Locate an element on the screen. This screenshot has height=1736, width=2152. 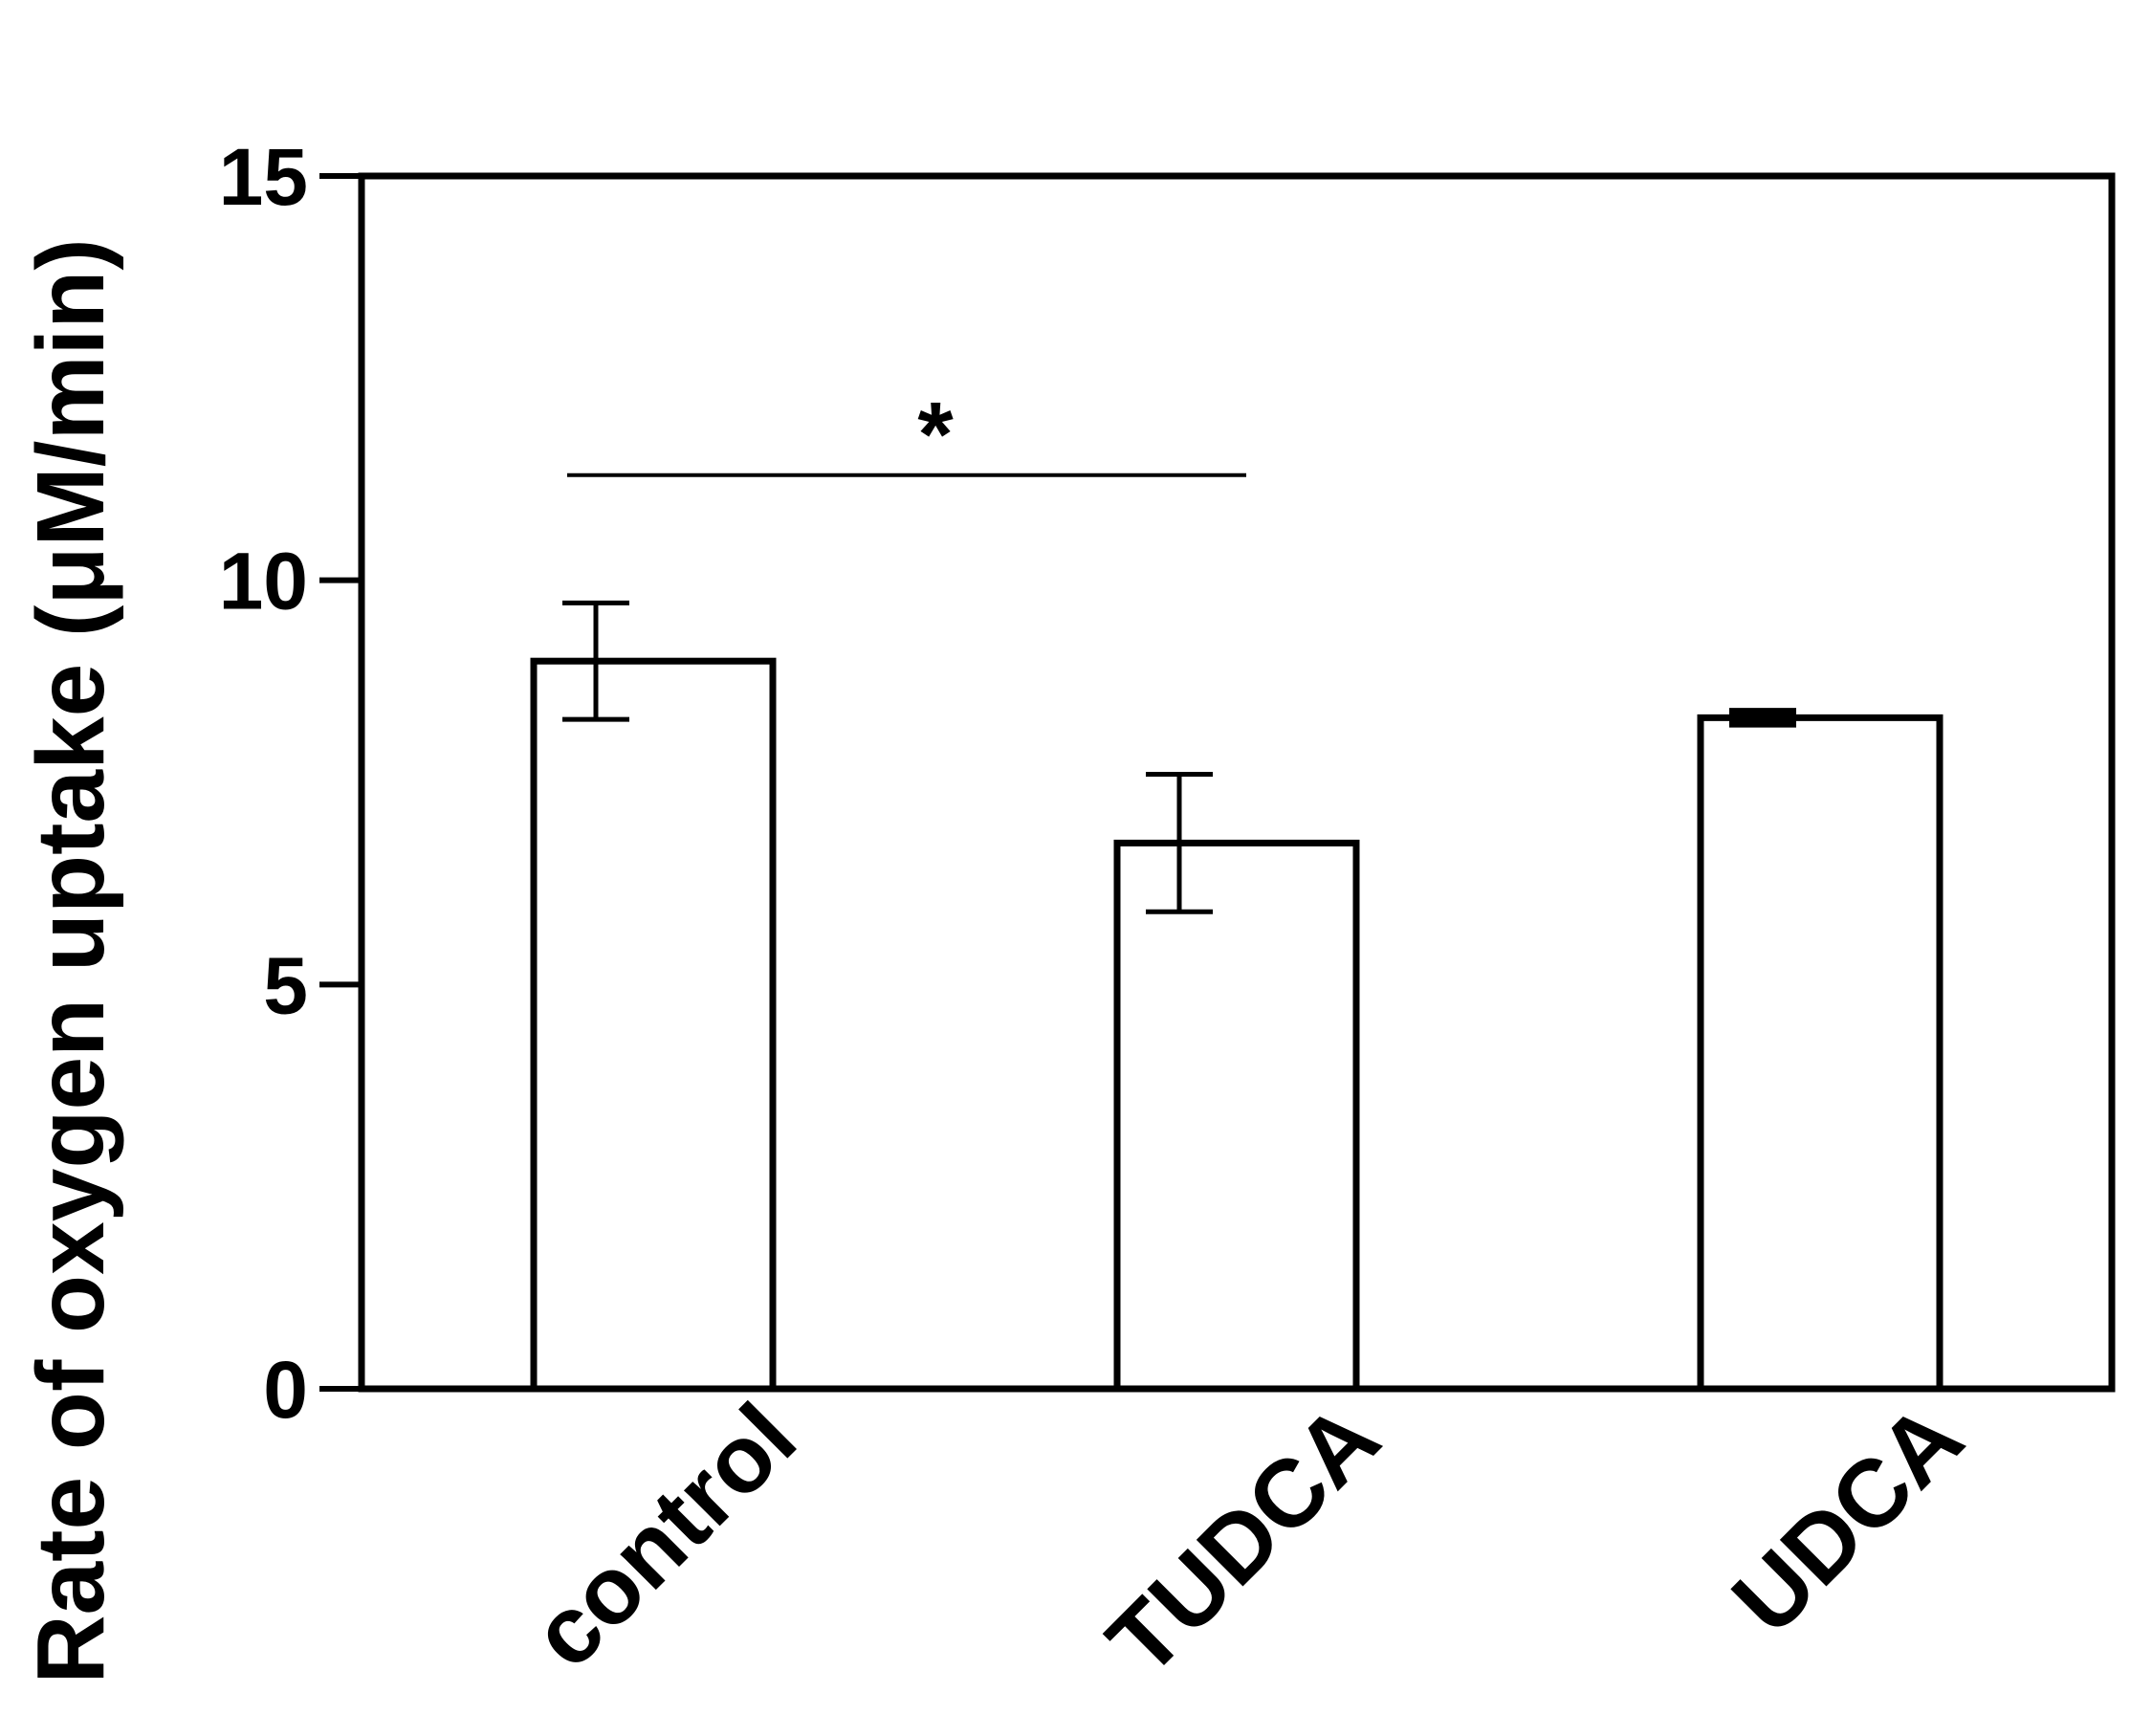
y-tick-label: 15 is located at coordinates (263, 177).